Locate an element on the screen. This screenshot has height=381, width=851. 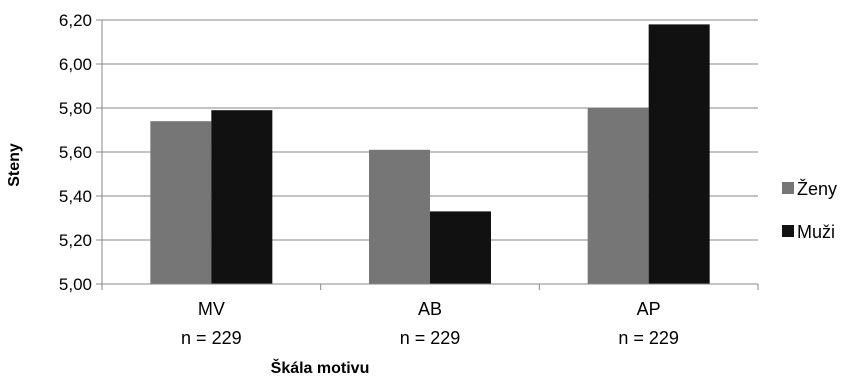
legend-label: Ženy is located at coordinates (817, 189).